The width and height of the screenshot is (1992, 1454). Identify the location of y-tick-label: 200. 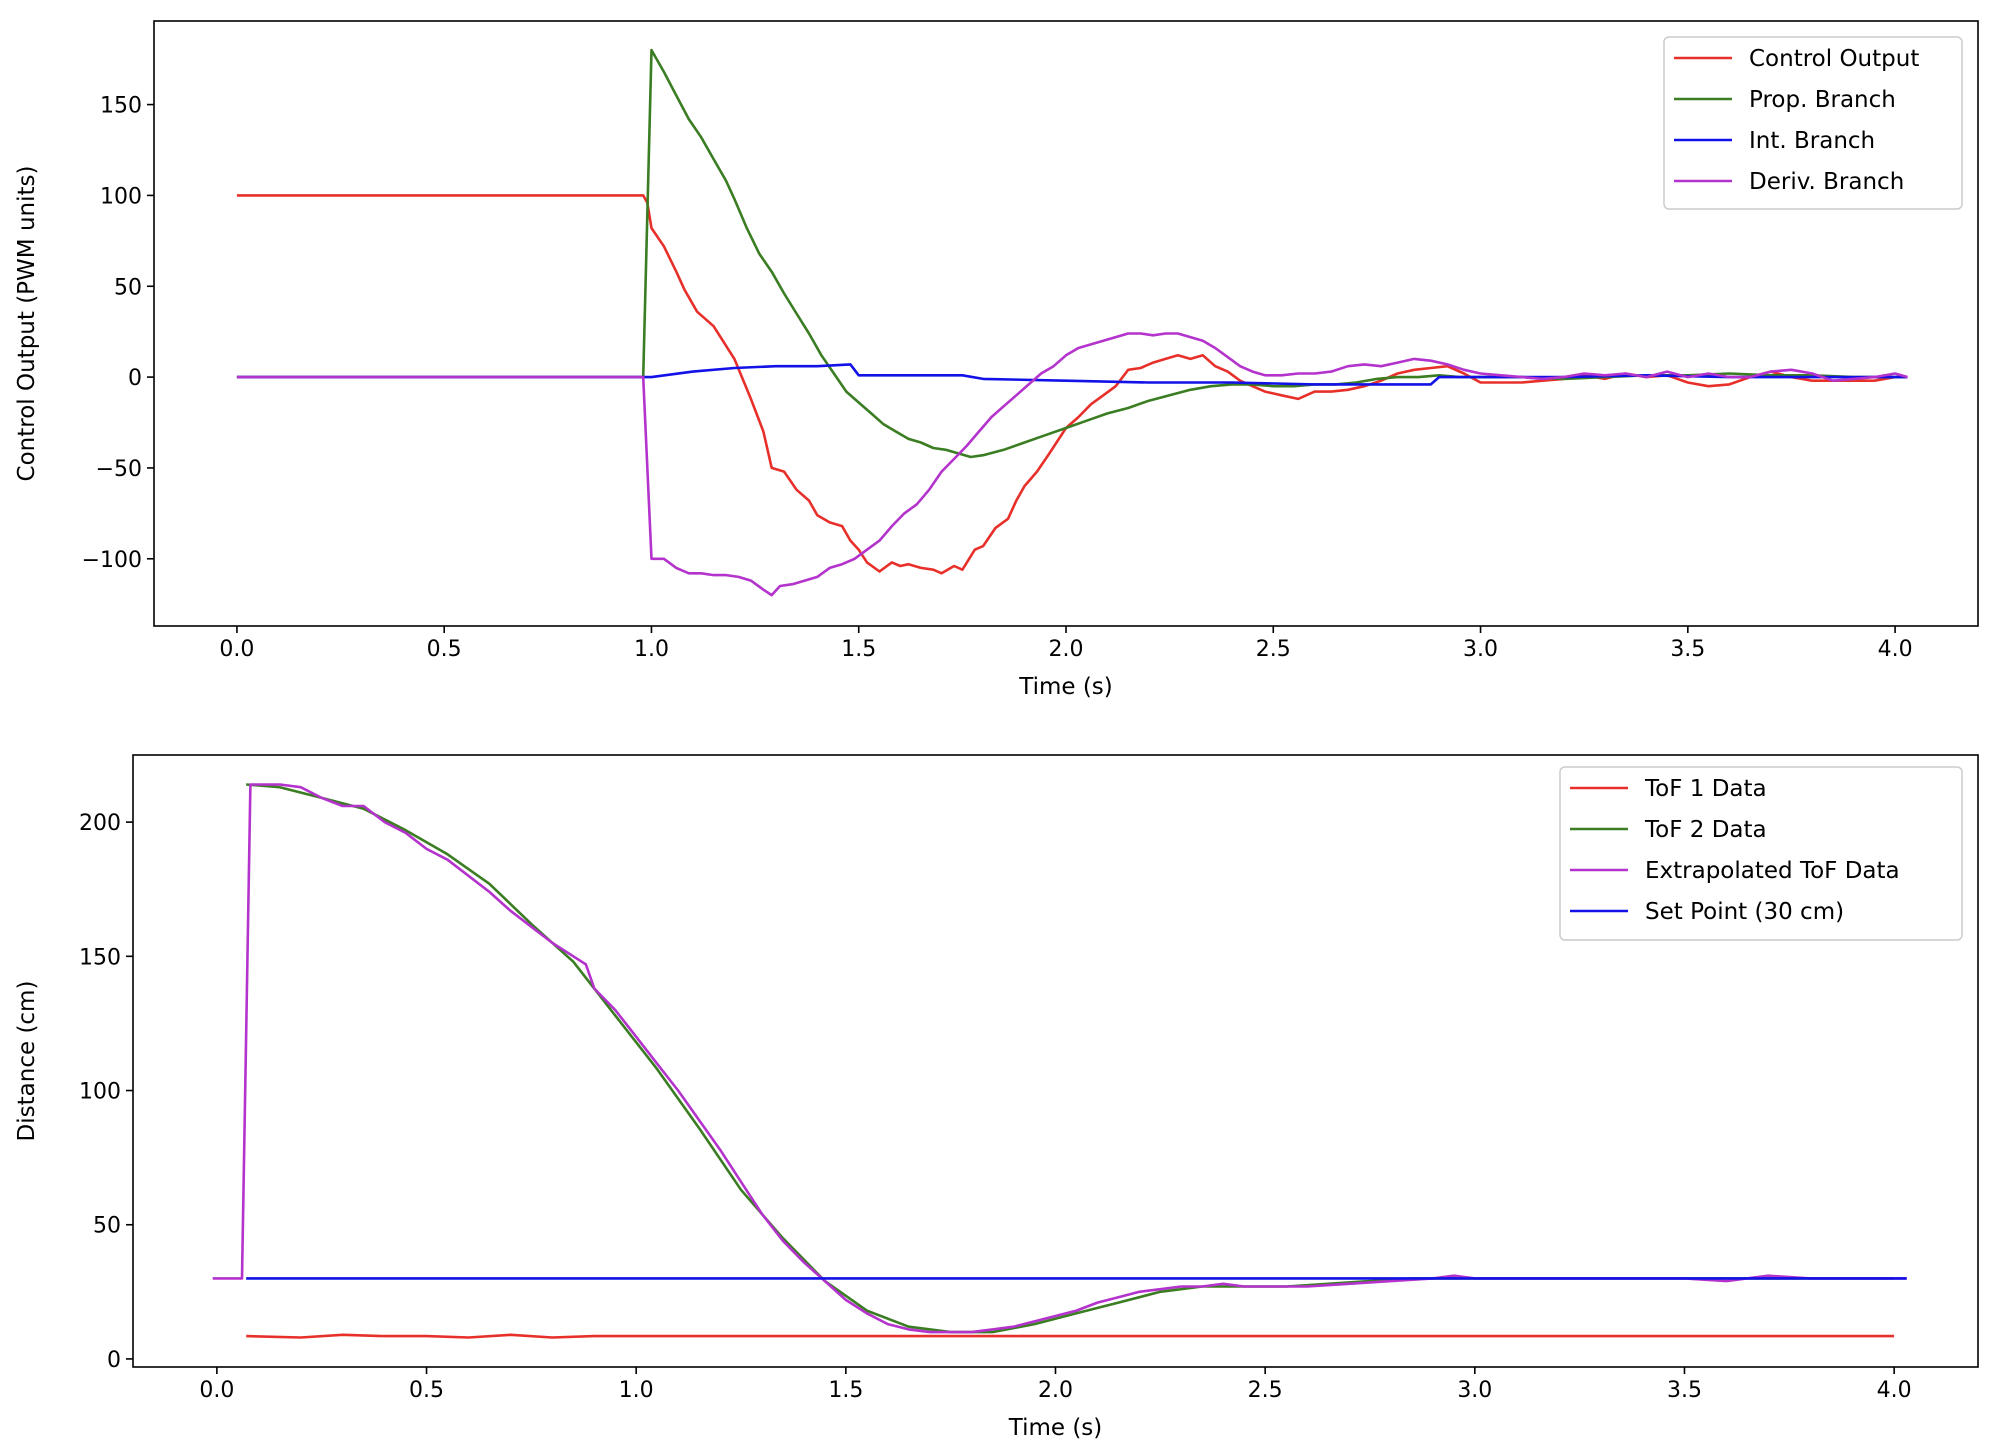
(100, 823).